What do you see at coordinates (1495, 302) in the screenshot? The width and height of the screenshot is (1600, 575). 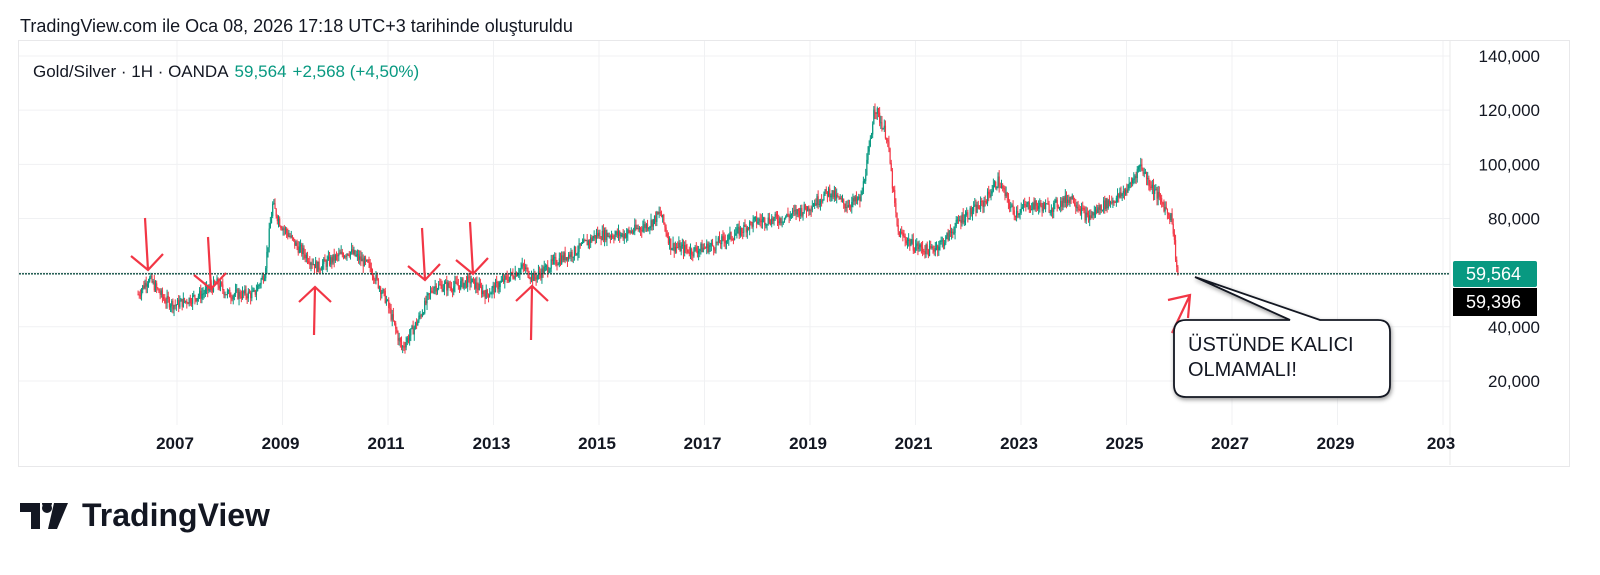 I see `other-price-label-bg` at bounding box center [1495, 302].